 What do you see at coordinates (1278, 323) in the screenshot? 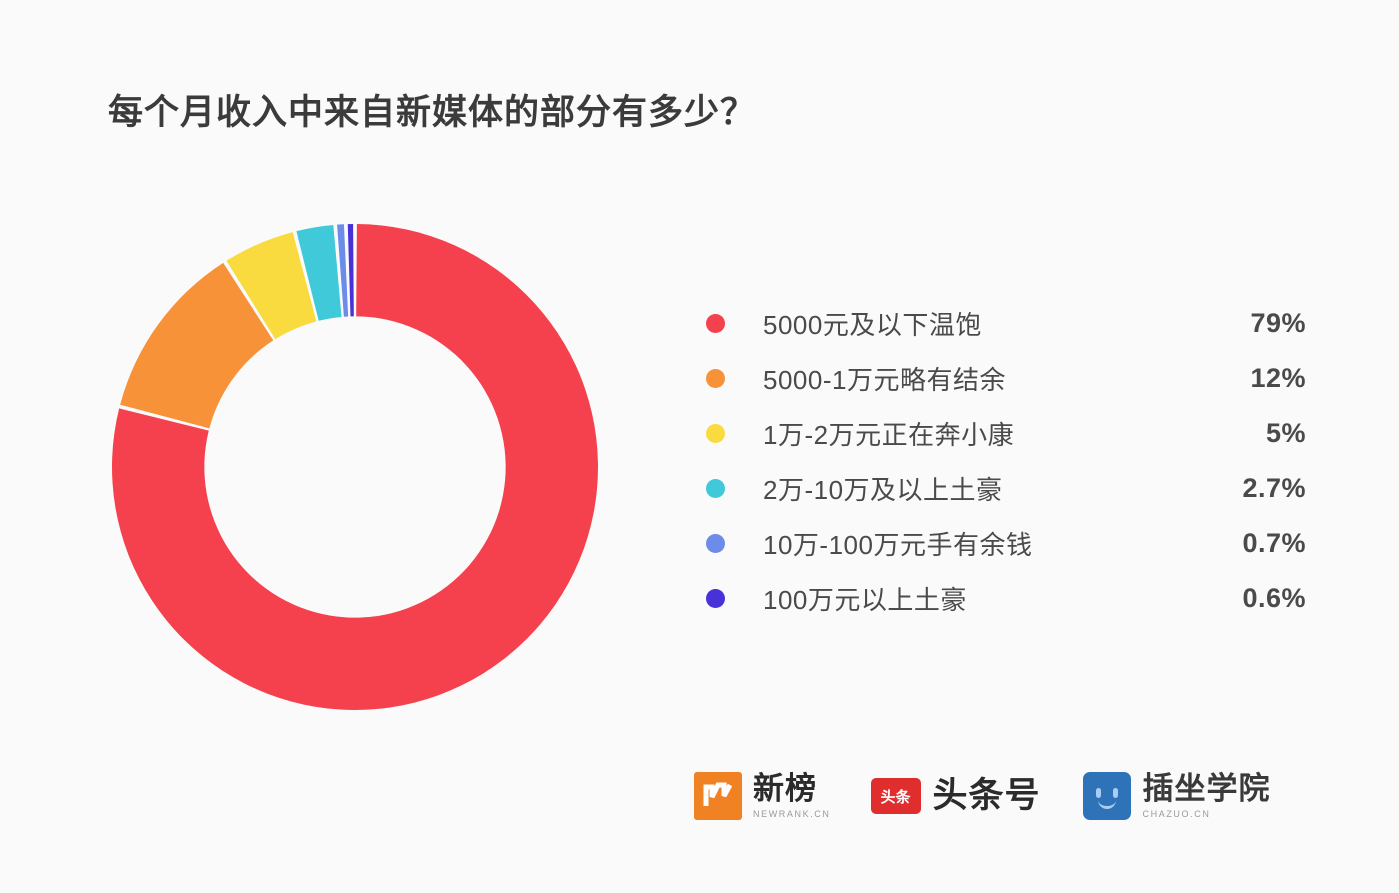
I see `legend-item-value: 79%` at bounding box center [1278, 323].